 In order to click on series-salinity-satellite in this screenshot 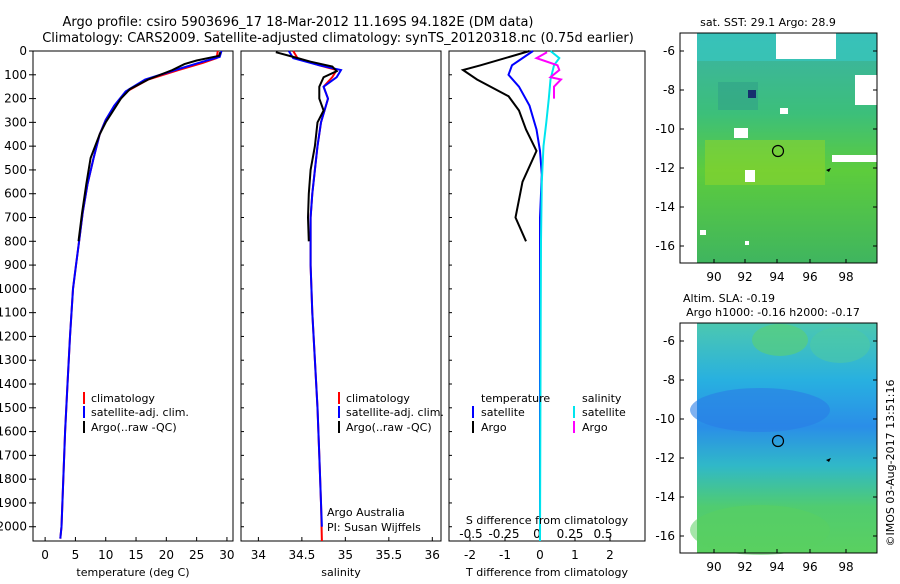, I will do `click(550, 296)`.